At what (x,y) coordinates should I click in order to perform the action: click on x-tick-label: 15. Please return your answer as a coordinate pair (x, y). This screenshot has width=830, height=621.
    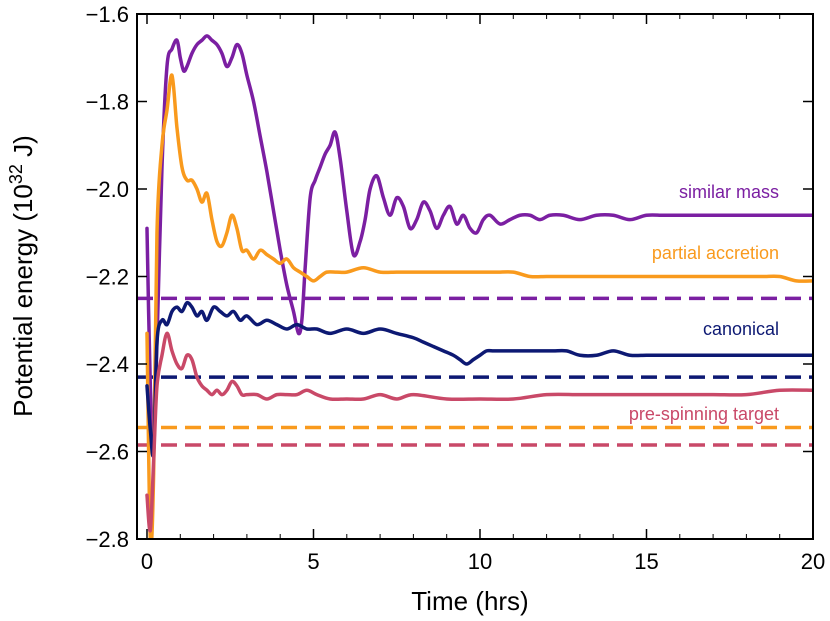
    Looking at the image, I should click on (646, 561).